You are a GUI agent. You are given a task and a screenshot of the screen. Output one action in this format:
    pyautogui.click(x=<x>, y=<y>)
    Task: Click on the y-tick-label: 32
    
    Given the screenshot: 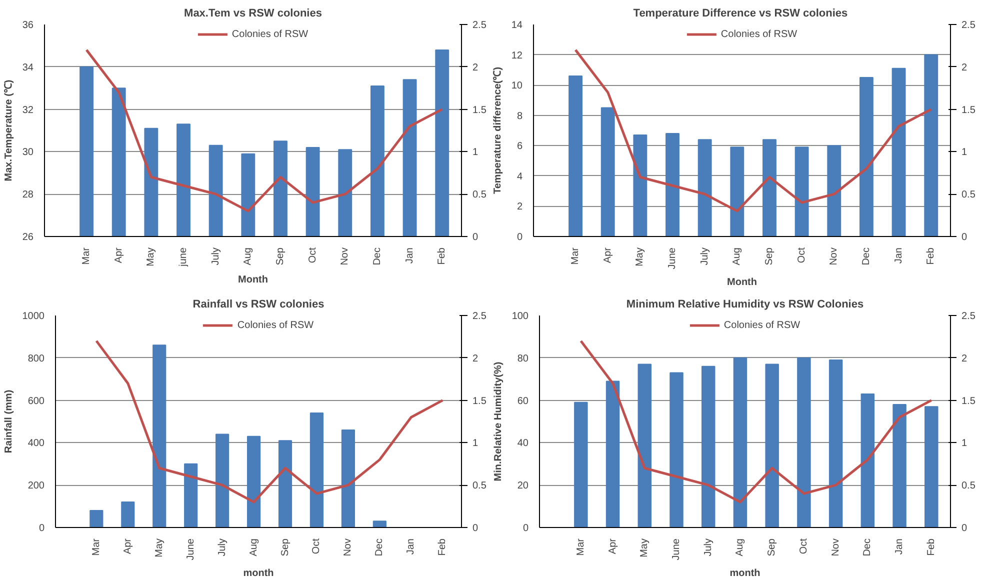 What is the action you would take?
    pyautogui.click(x=28, y=110)
    